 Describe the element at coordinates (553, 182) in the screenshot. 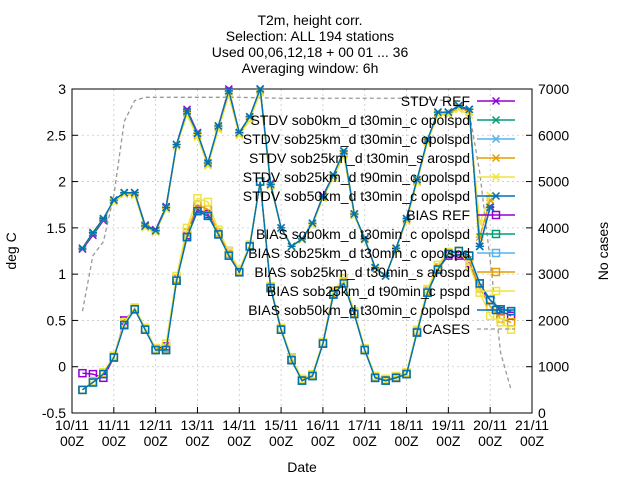

I see `y2-tick-label: 5000` at that location.